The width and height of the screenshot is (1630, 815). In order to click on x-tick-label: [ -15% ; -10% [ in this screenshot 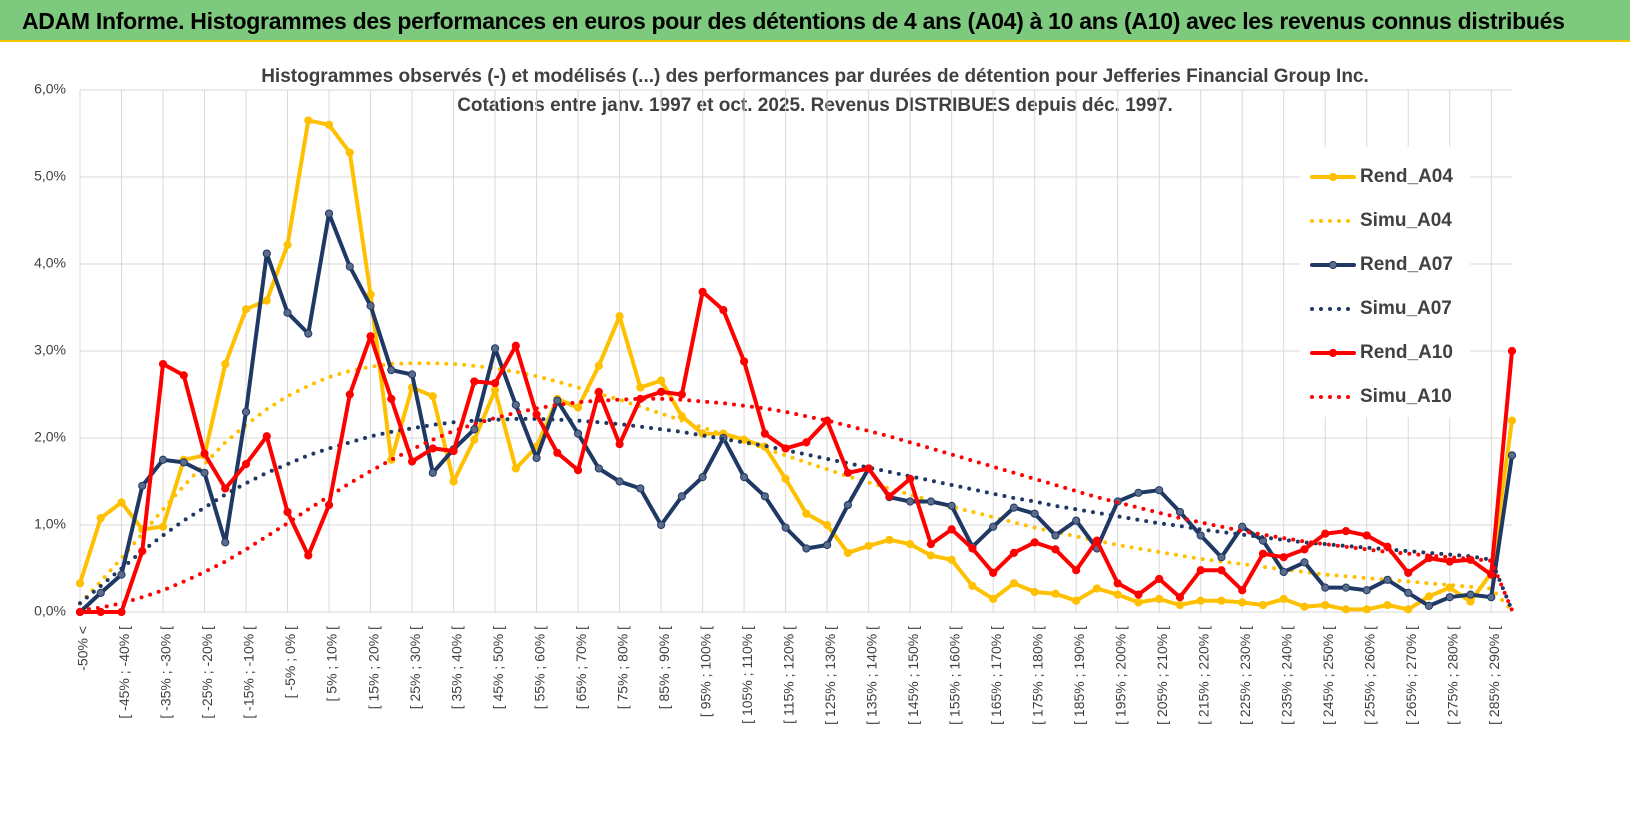, I will do `click(249, 672)`.